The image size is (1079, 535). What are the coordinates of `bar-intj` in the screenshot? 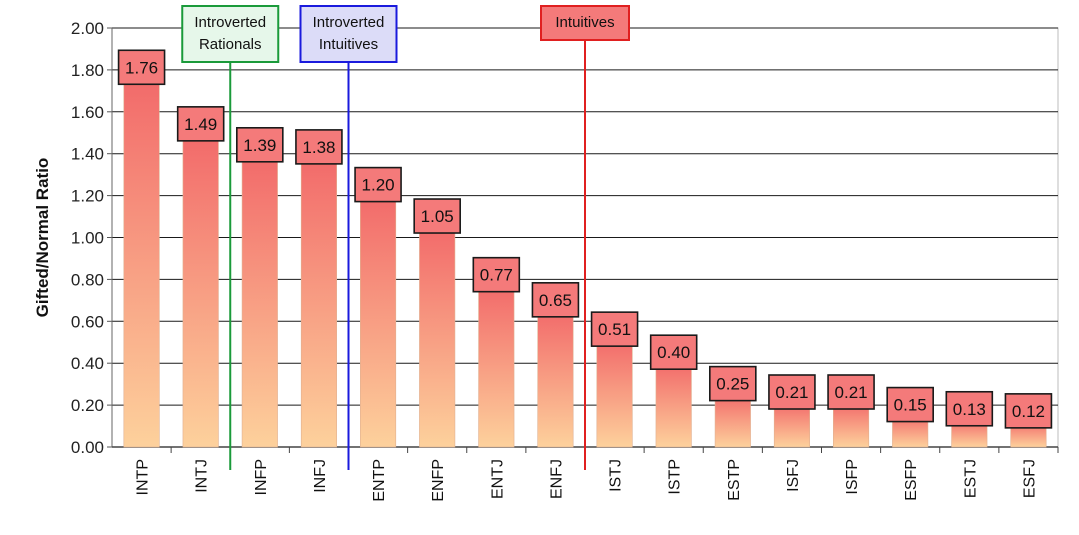 It's located at (200, 291).